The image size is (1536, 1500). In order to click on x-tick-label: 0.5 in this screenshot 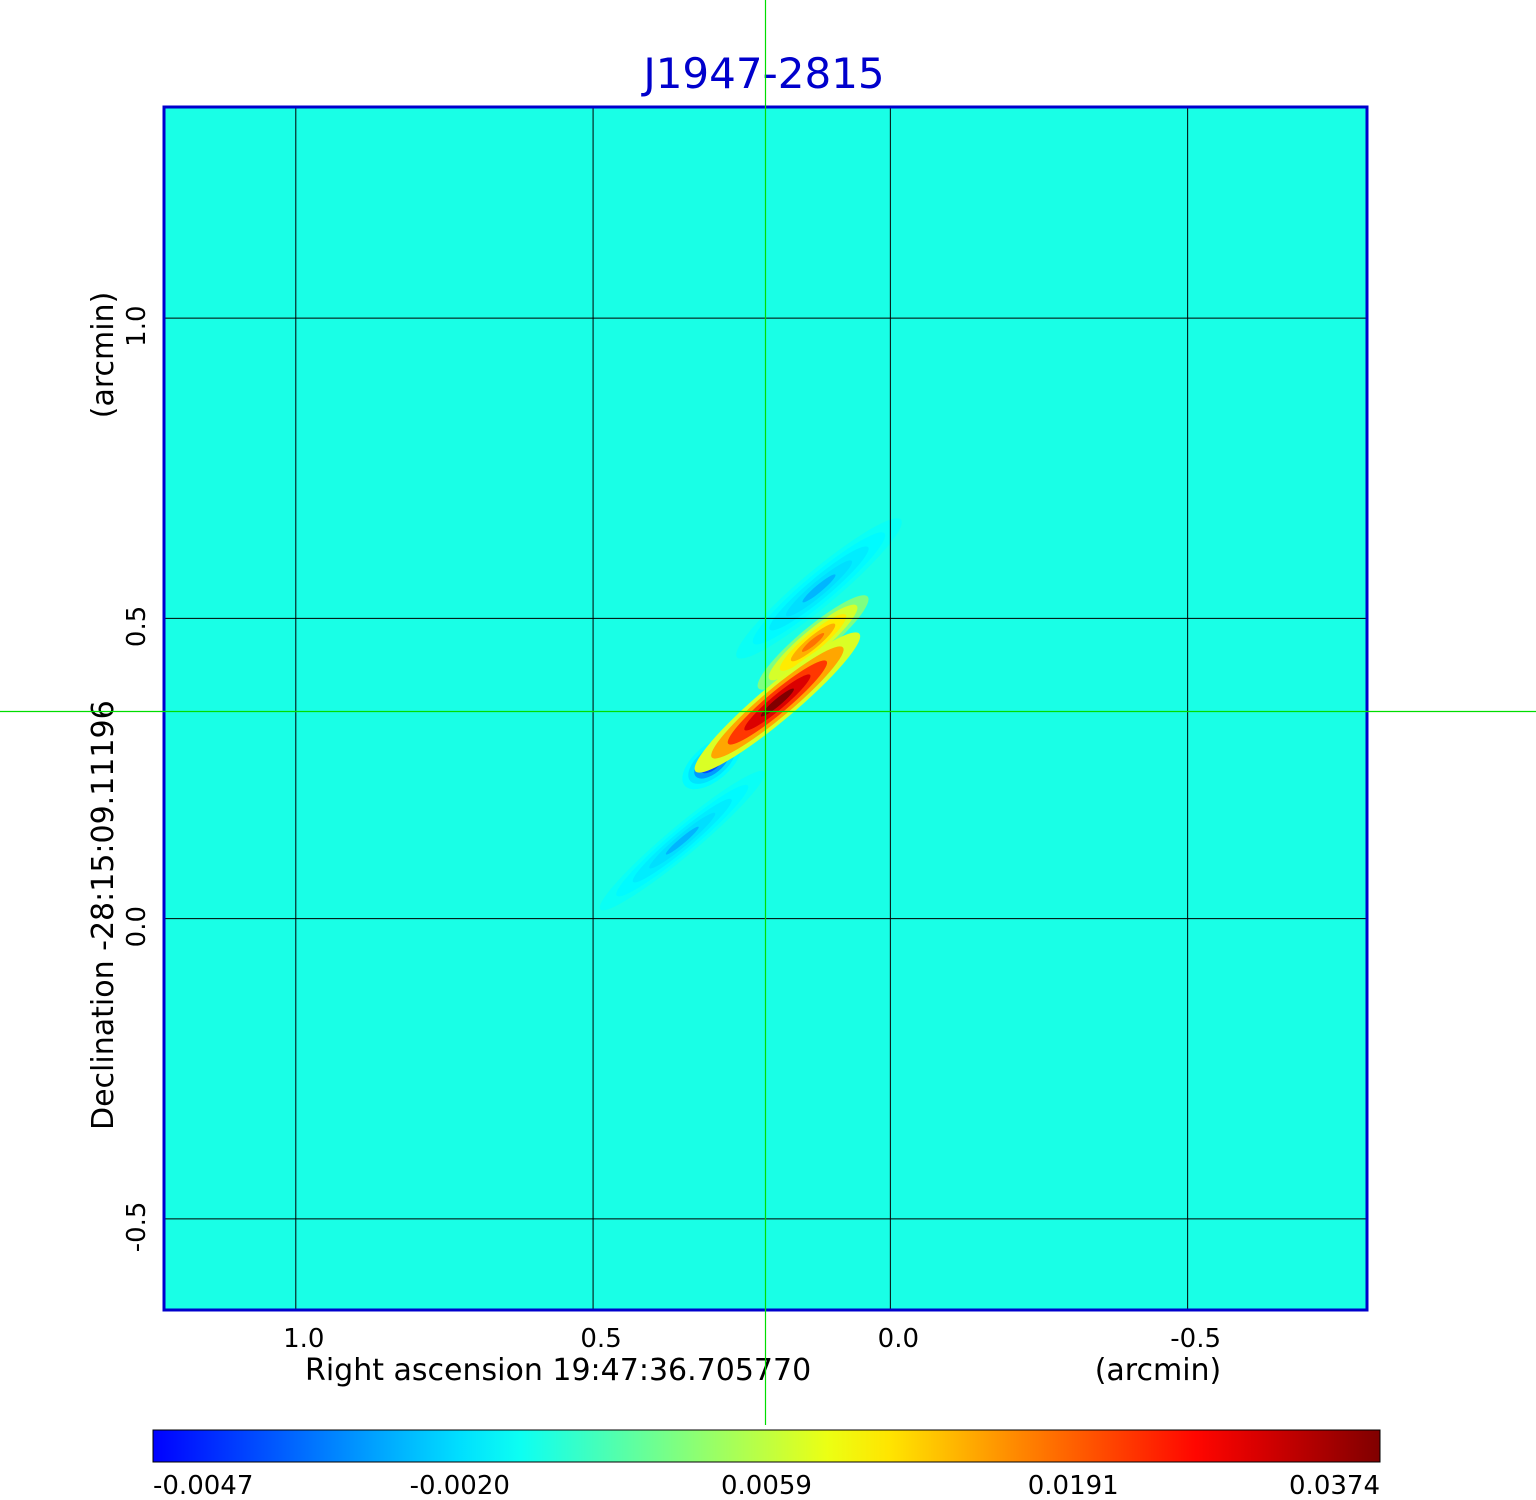, I will do `click(600, 1339)`.